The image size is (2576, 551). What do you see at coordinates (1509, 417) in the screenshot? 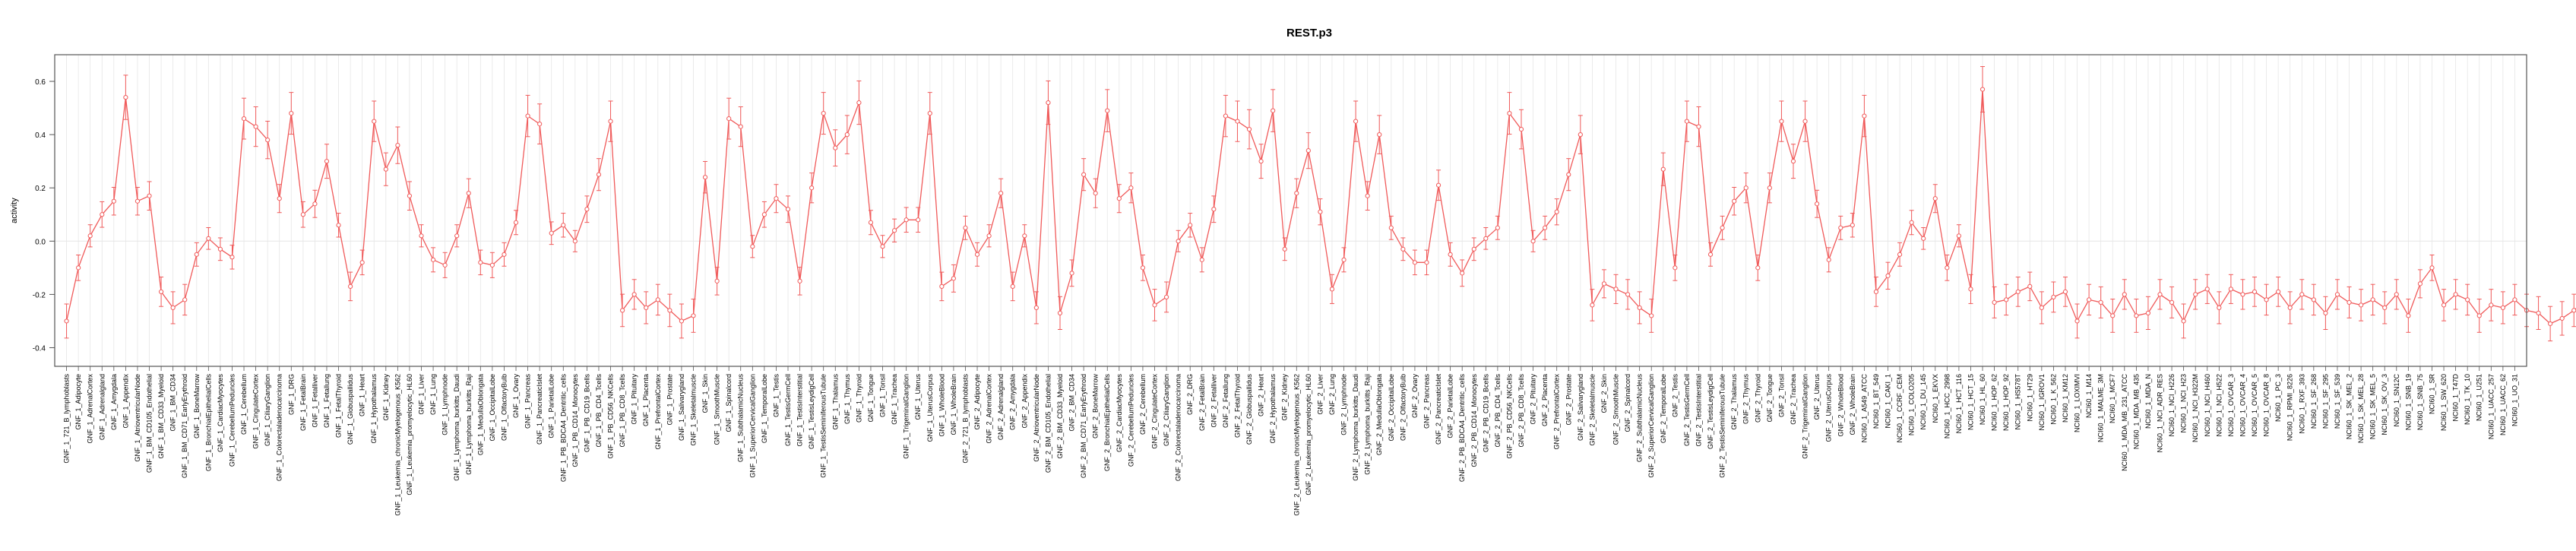
I see `x-tick-label: GNF_2_PB_CD56_NKCells` at bounding box center [1509, 417].